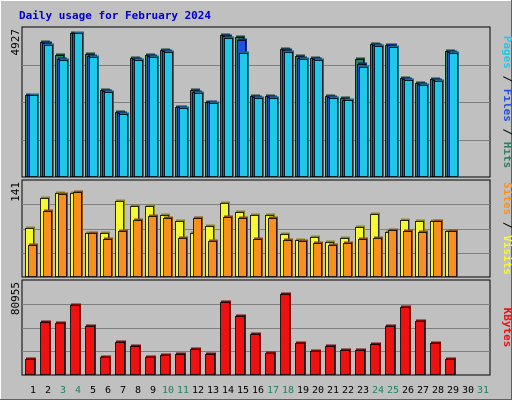  I want to click on y-max-label: 4927, so click(15, 42).